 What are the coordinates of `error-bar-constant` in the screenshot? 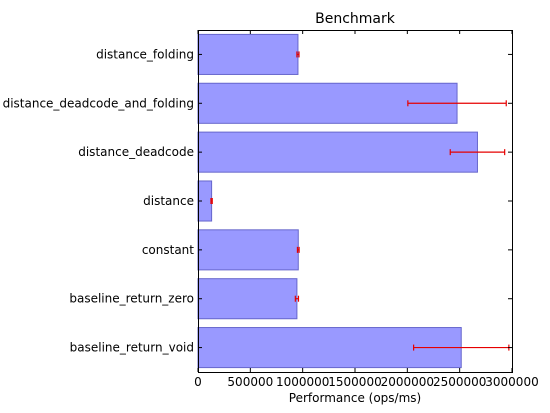 It's located at (298, 249).